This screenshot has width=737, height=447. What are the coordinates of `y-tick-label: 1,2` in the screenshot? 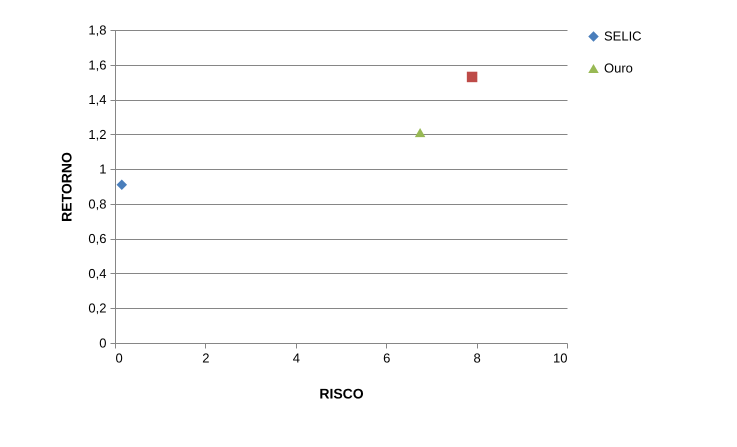 It's located at (97, 134).